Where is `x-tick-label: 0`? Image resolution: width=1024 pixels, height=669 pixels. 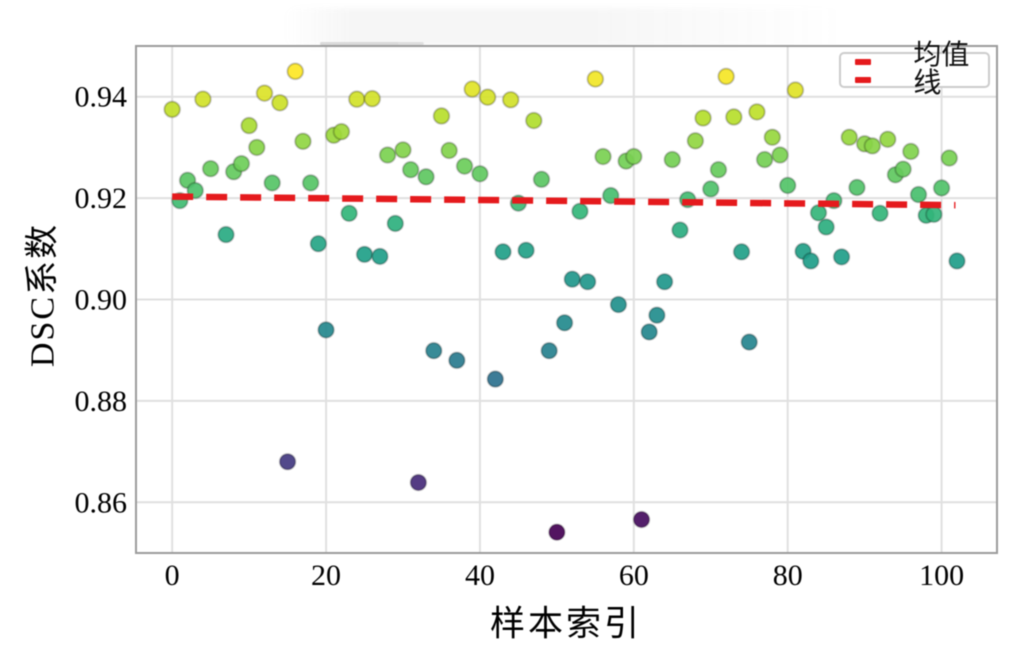 x-tick-label: 0 is located at coordinates (172, 575).